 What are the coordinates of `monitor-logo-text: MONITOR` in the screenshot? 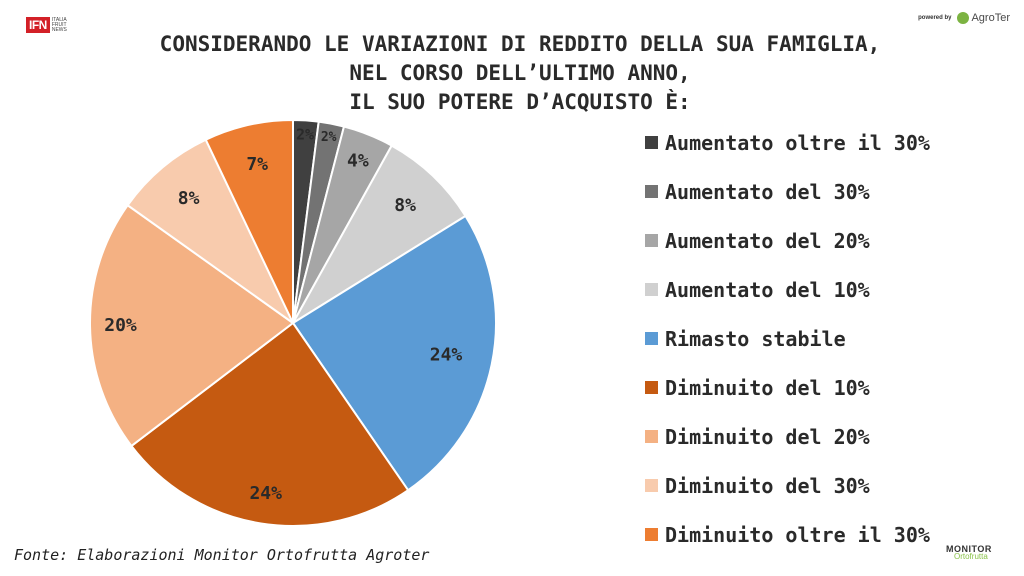 It's located at (969, 549).